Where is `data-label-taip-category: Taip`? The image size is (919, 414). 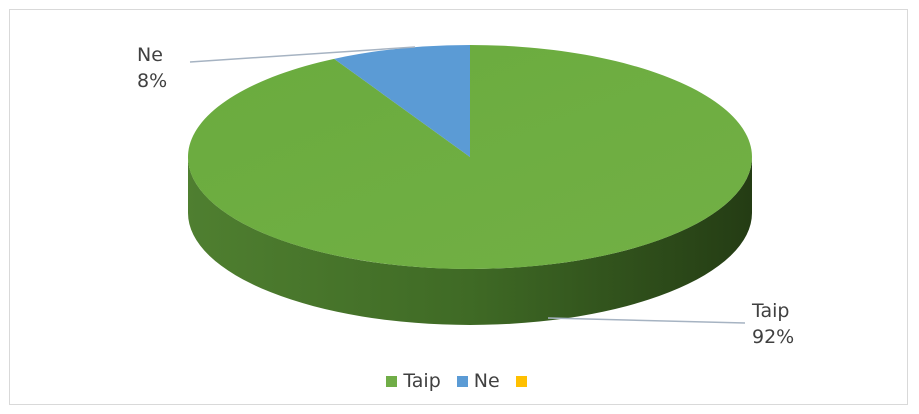
data-label-taip-category: Taip is located at coordinates (771, 311).